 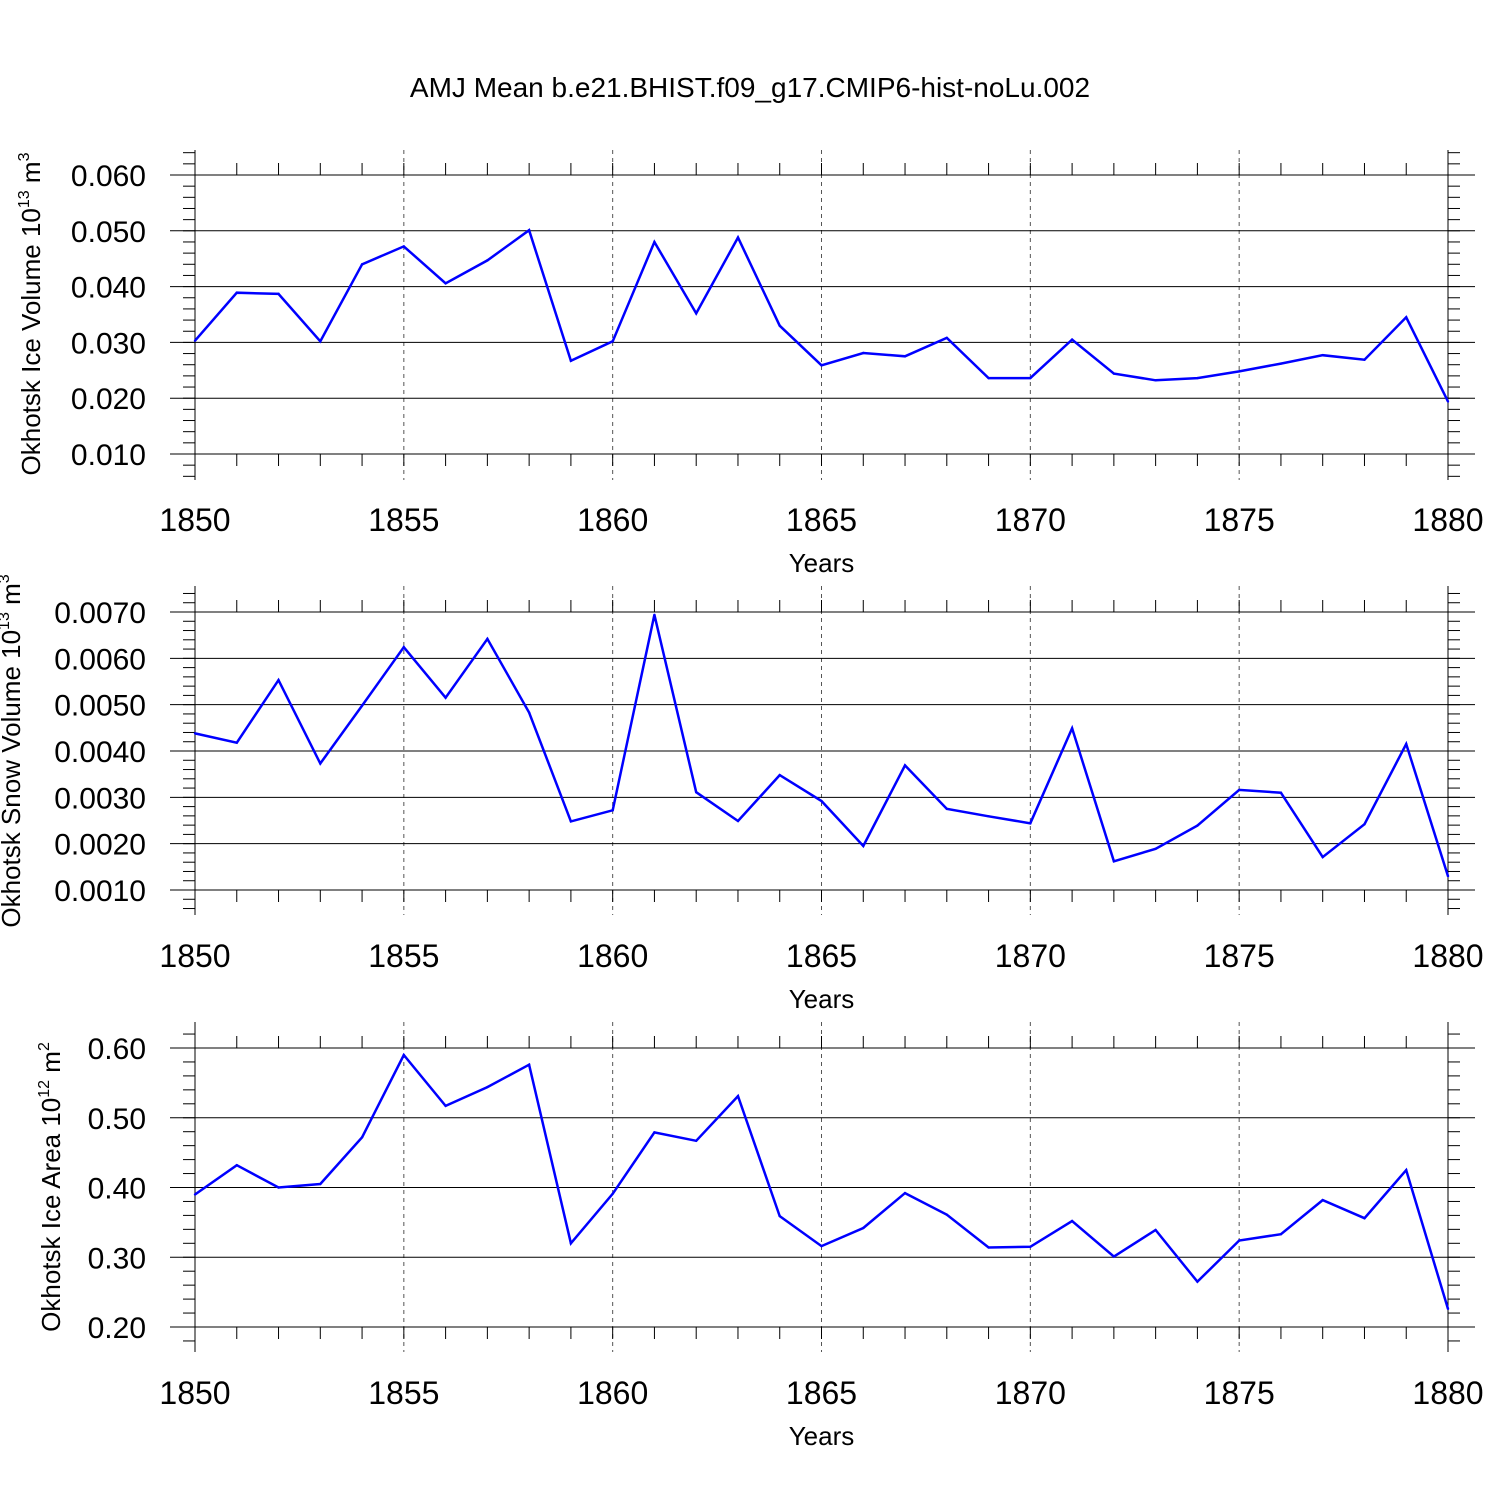 What do you see at coordinates (403, 956) in the screenshot?
I see `x-tick-label: 1855` at bounding box center [403, 956].